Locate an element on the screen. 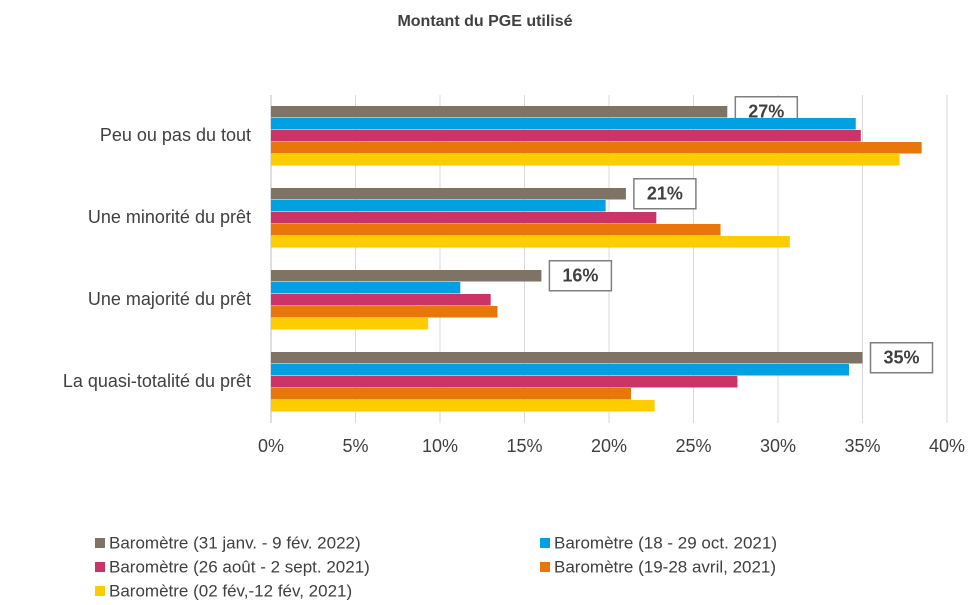 The image size is (970, 605). data-label: 21% is located at coordinates (665, 194).